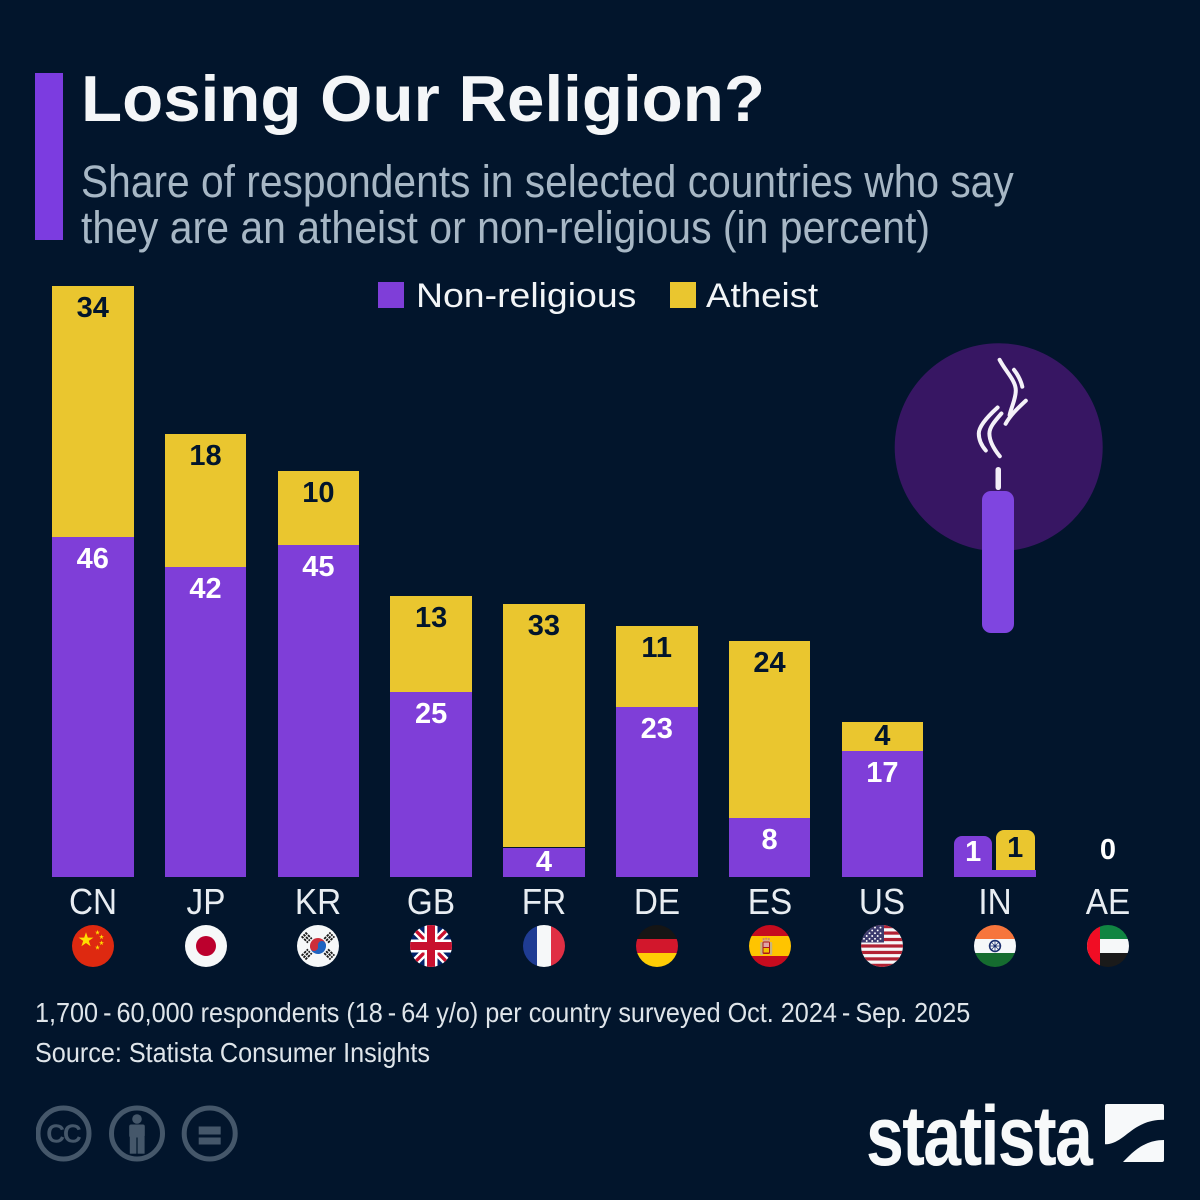 The height and width of the screenshot is (1200, 1200). I want to click on svg-text: CC, so click(64, 1134).